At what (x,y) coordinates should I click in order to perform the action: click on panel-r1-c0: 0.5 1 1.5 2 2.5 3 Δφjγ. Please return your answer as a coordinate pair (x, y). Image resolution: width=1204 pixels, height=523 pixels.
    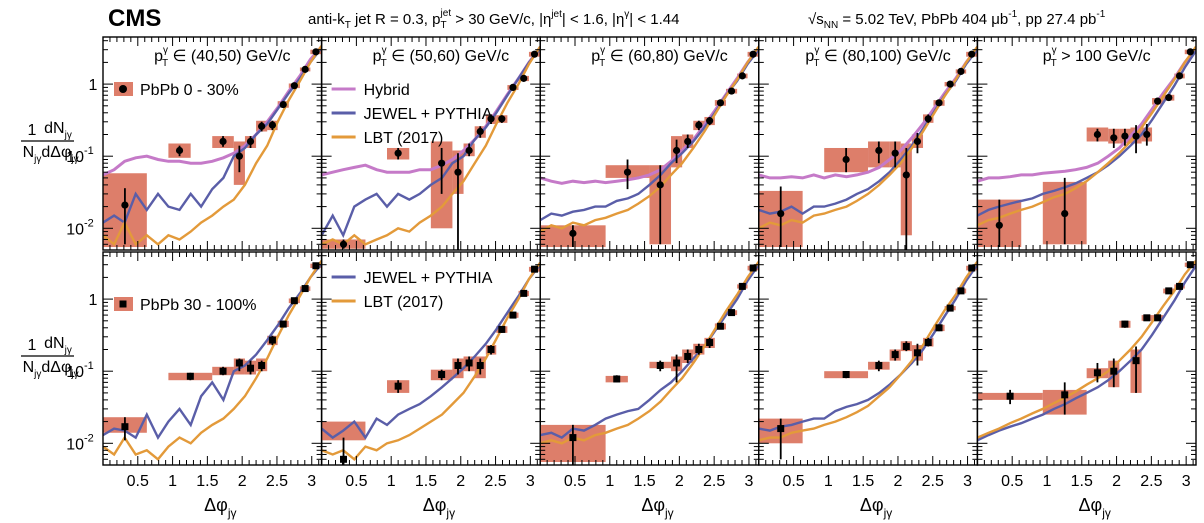
    Looking at the image, I should click on (212, 385).